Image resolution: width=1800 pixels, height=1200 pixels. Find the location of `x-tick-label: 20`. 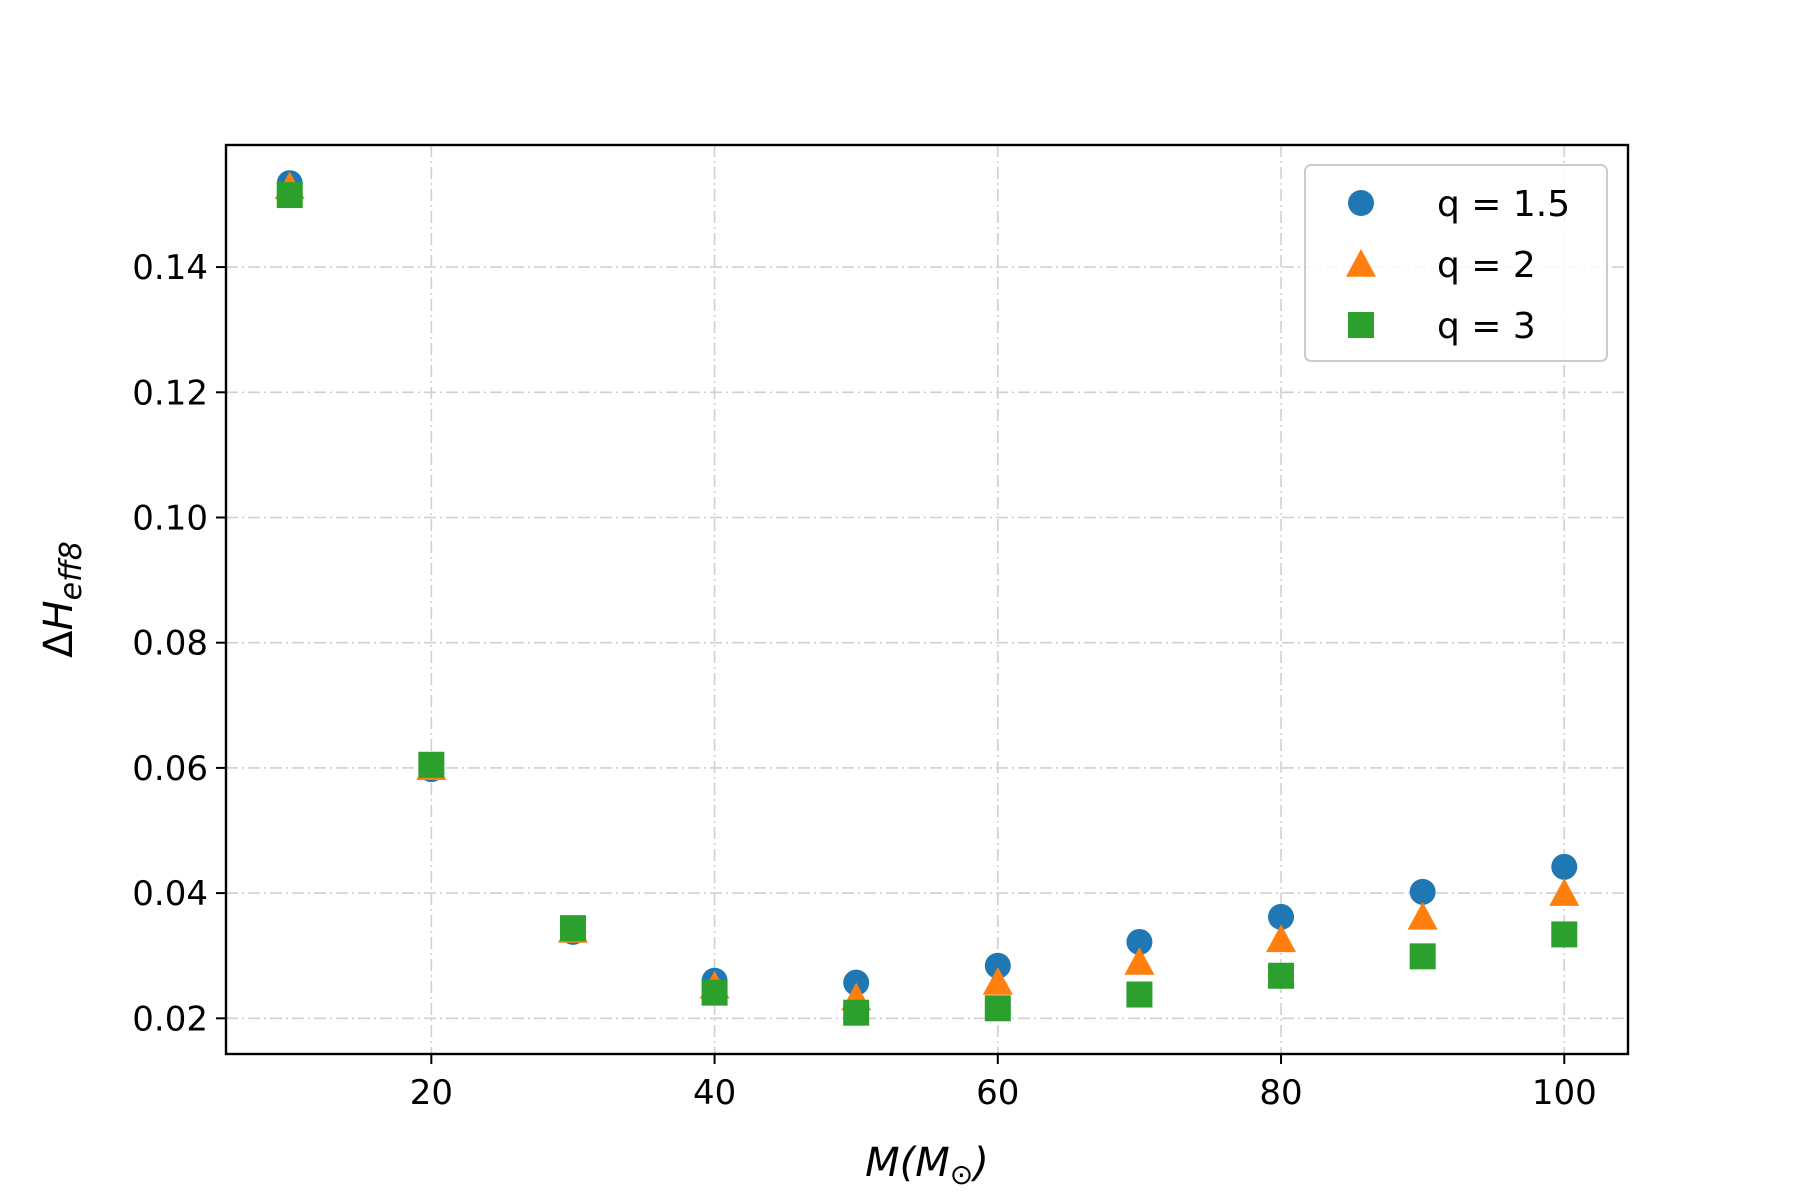

x-tick-label: 20 is located at coordinates (431, 1093).